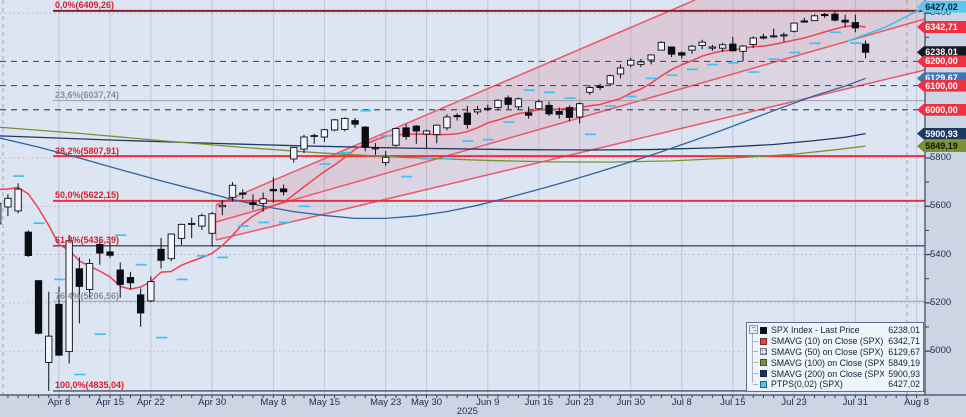 The image size is (966, 417). Describe the element at coordinates (87, 95) in the screenshot. I see `fib-level-label: 23,6%(6037,74)` at that location.